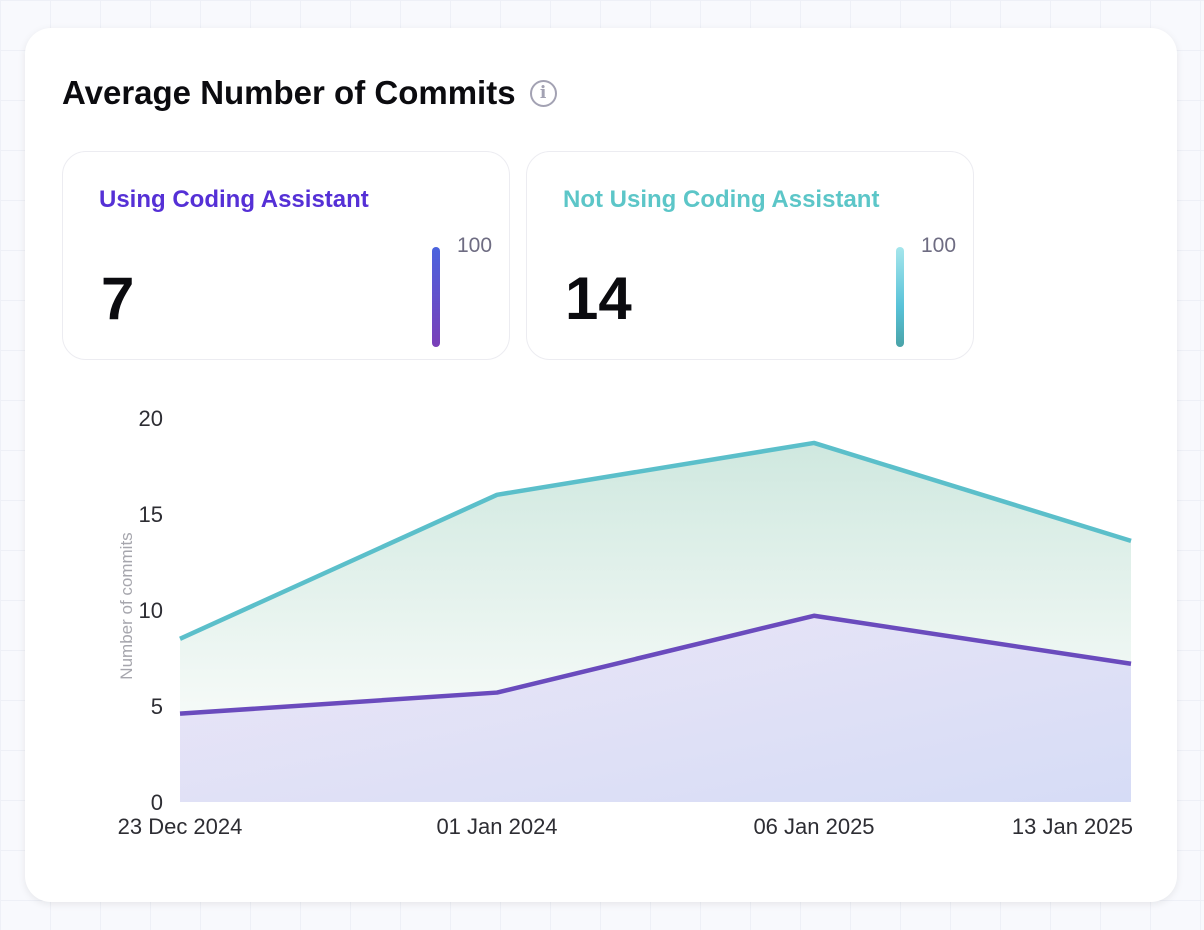 This screenshot has width=1204, height=930. I want to click on y-tick-label: 5, so click(157, 706).